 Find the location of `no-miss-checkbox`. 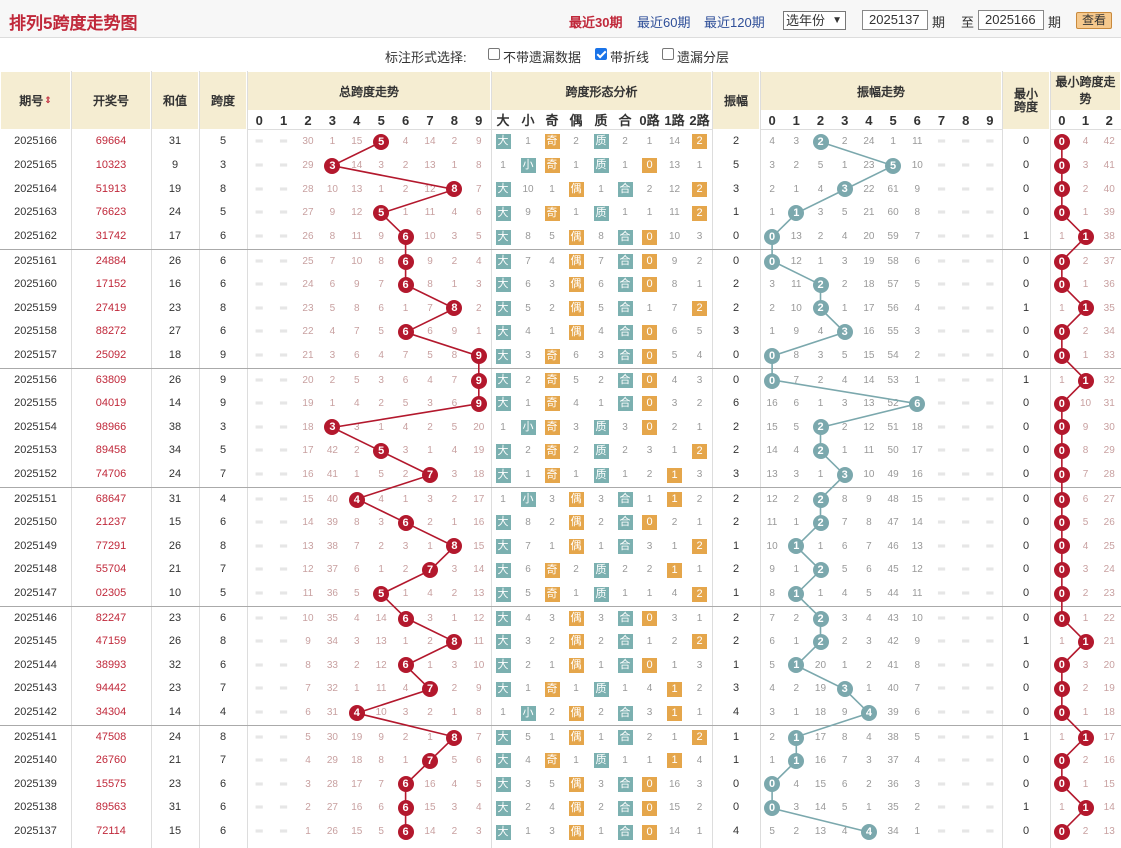

no-miss-checkbox is located at coordinates (494, 54).